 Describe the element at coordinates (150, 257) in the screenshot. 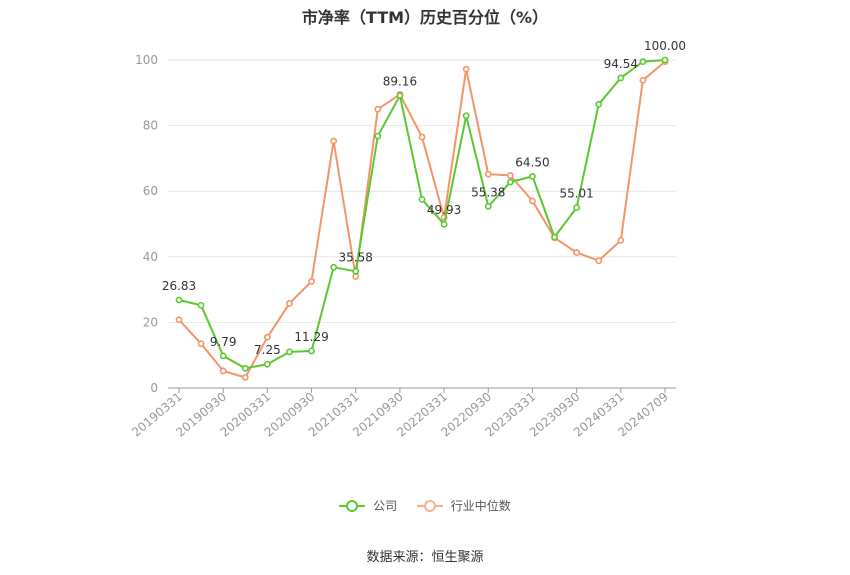

I see `y-tick-label: 40` at that location.